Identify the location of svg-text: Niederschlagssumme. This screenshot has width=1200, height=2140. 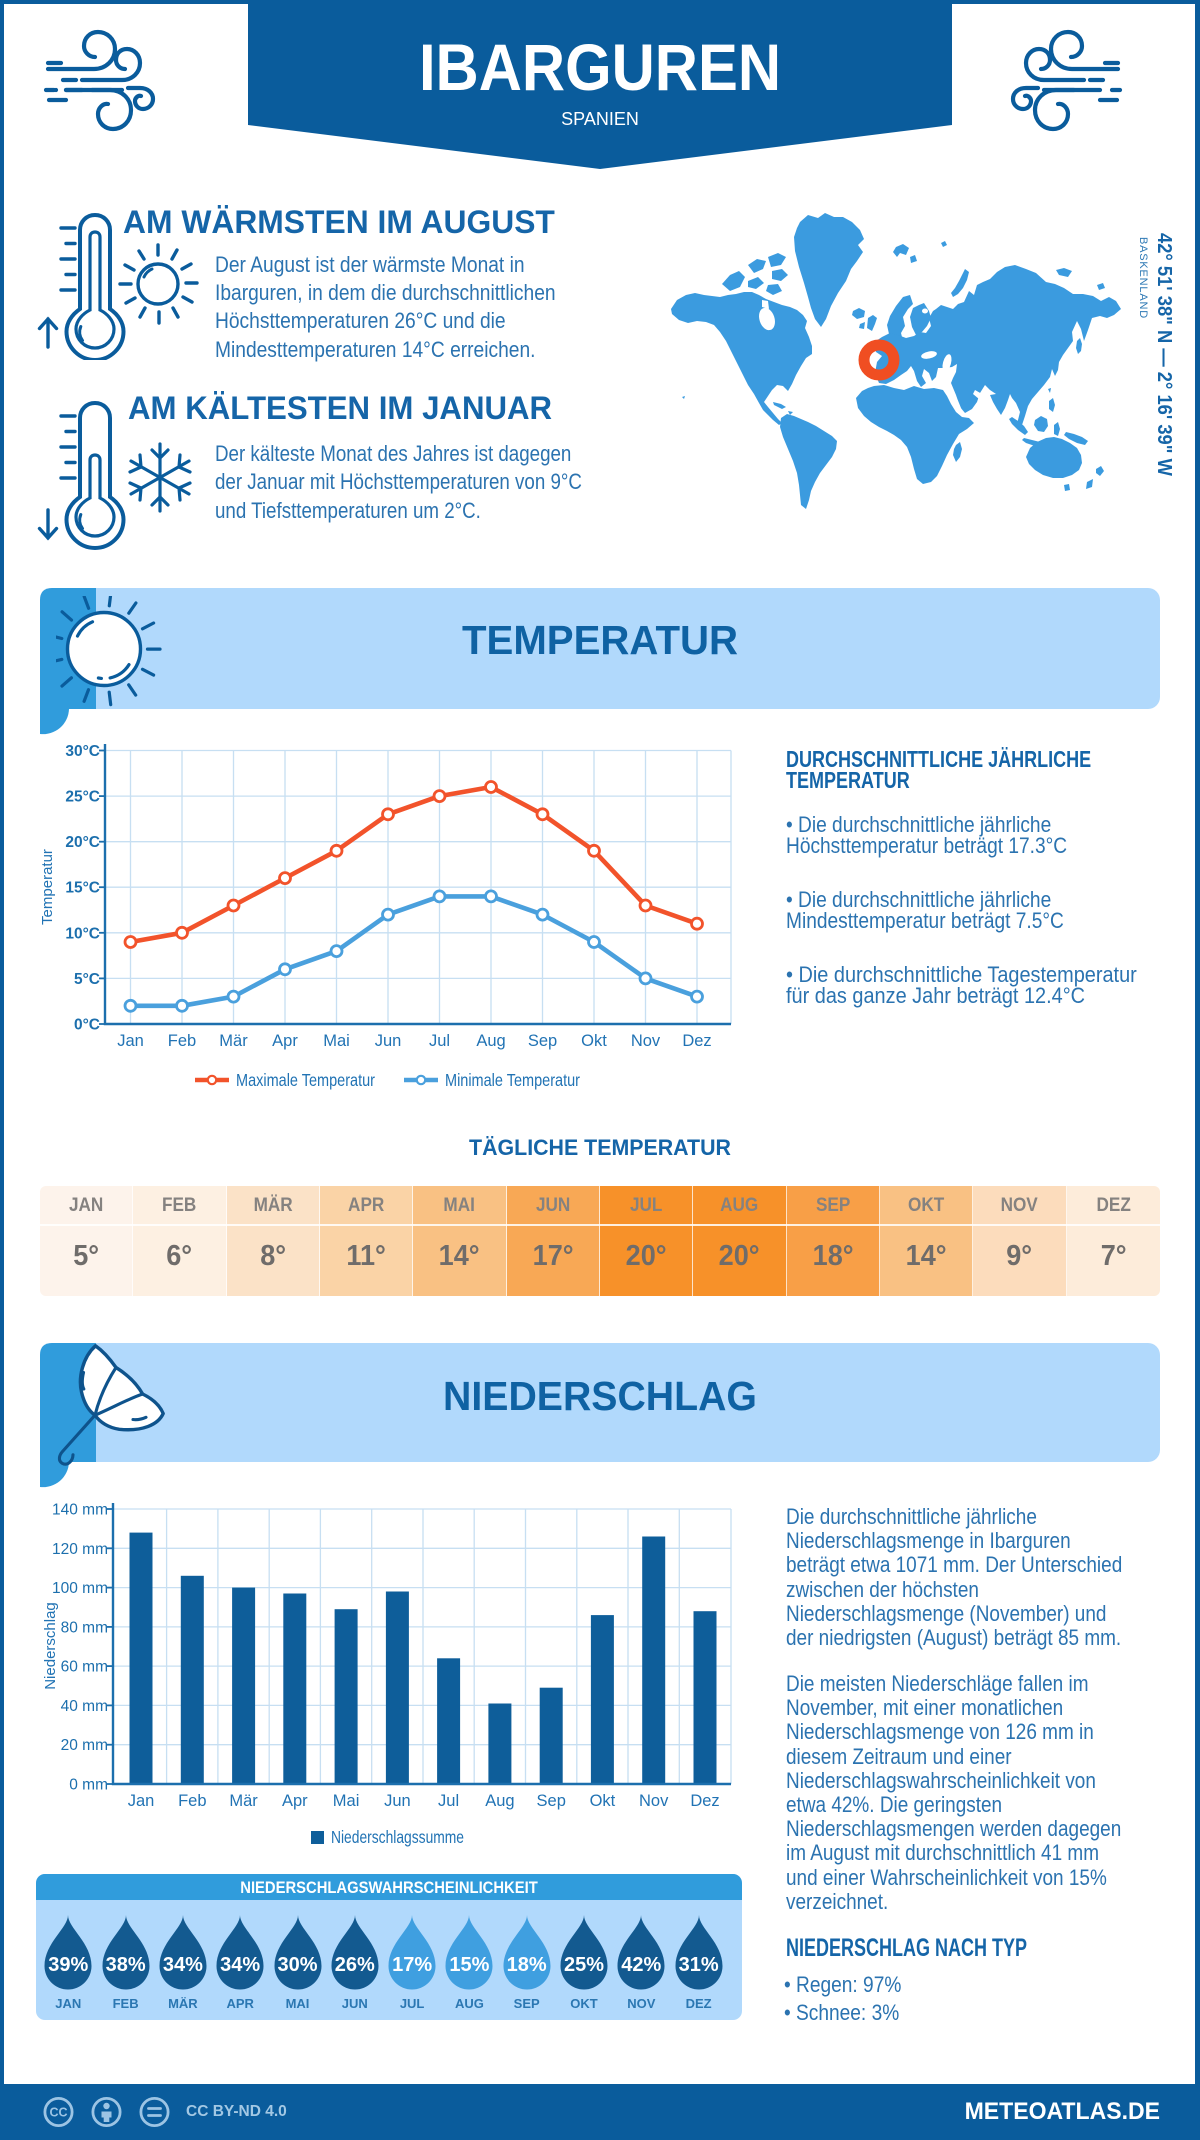
(397, 1837).